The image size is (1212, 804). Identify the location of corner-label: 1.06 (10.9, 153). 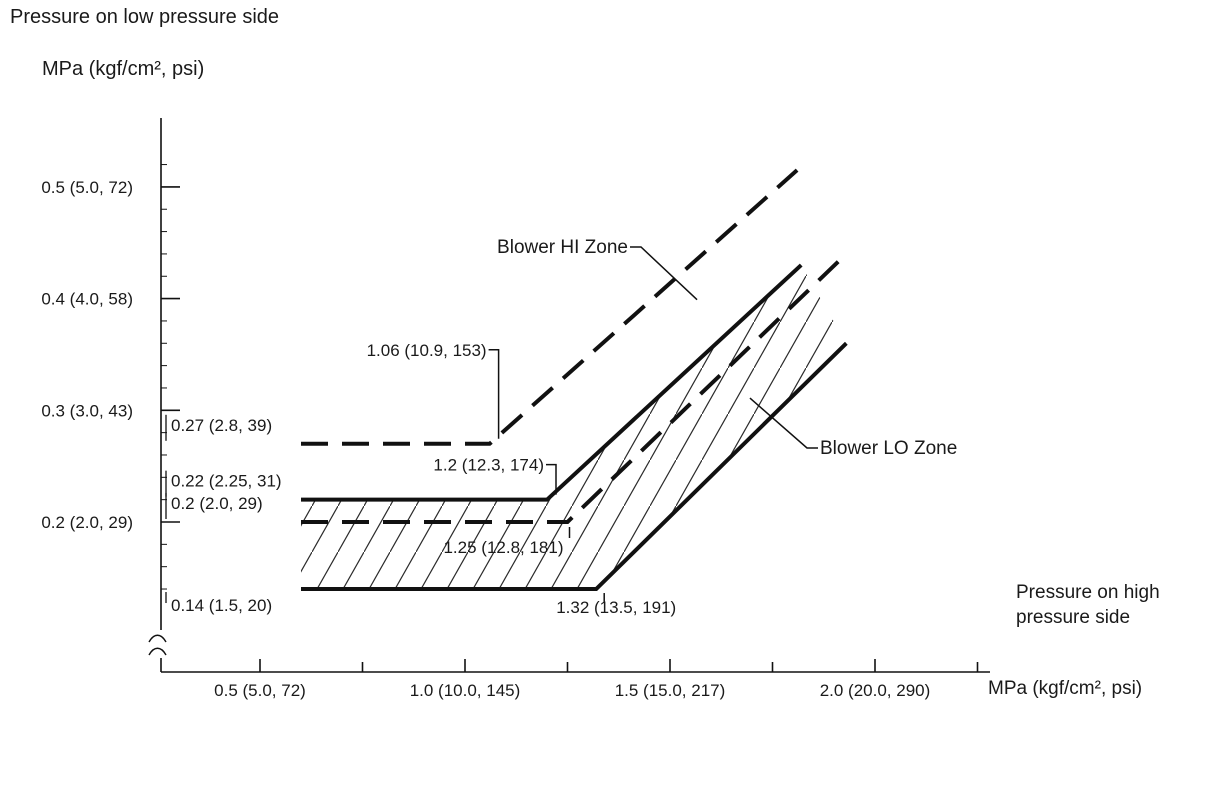
(427, 350).